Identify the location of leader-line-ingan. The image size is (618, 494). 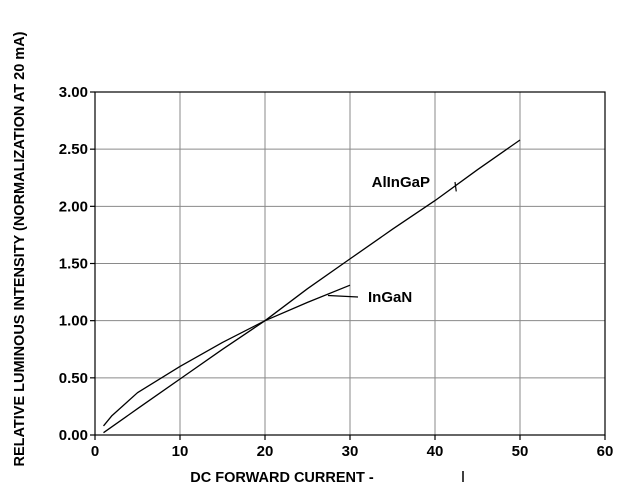
(343, 296).